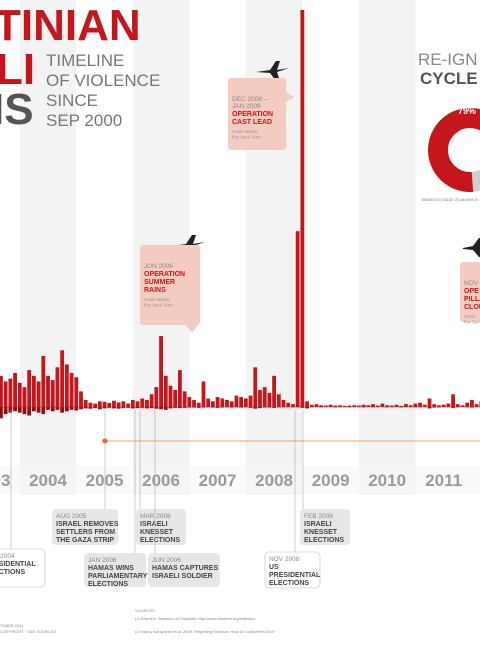 This screenshot has width=480, height=650. I want to click on footer-credit: COPYRIGHT · SEE SOURCES, so click(28, 631).